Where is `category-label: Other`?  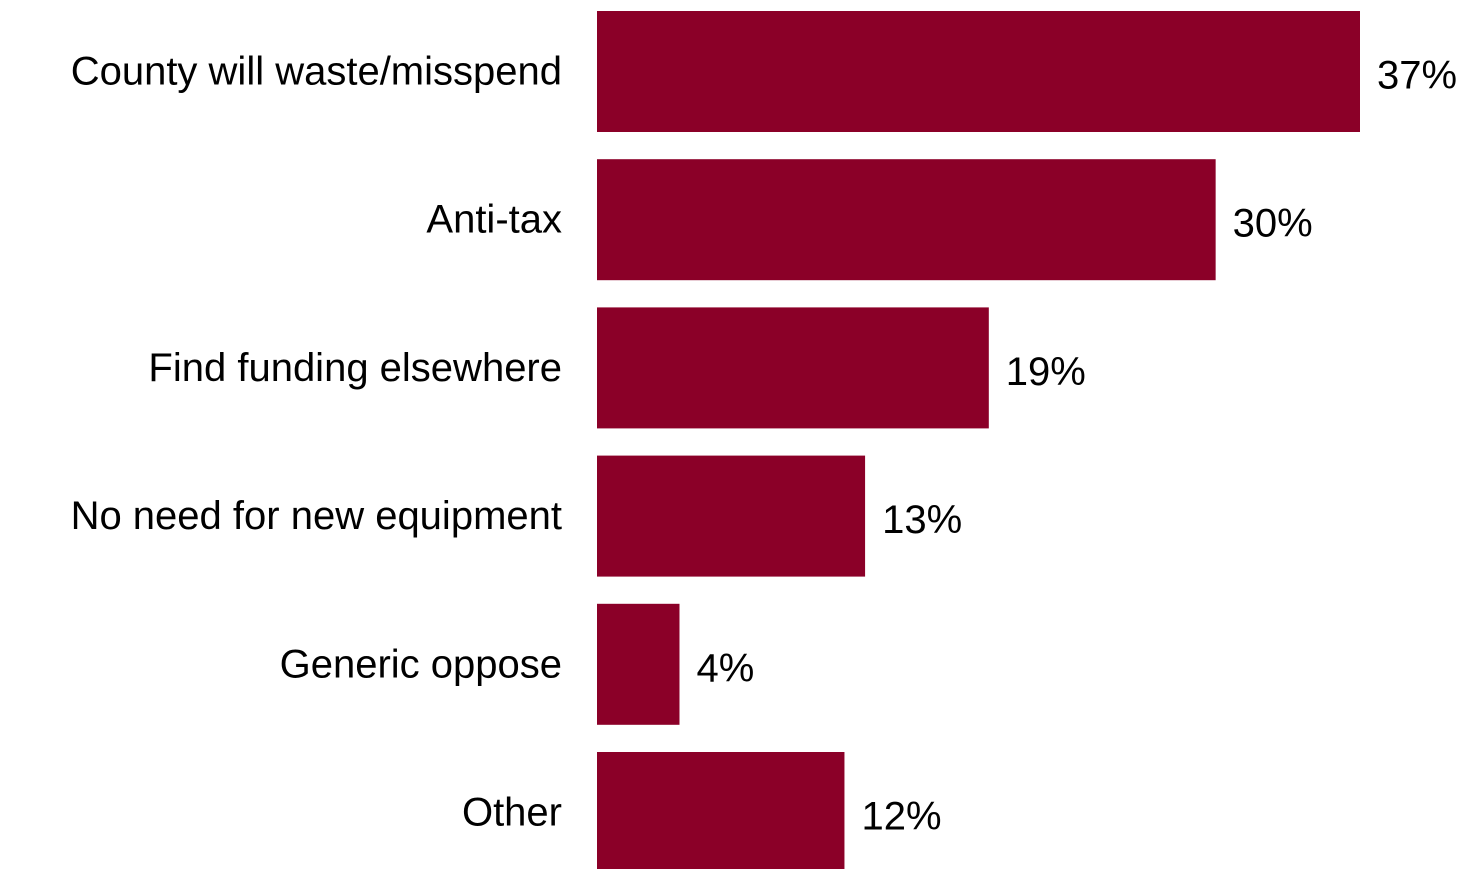 category-label: Other is located at coordinates (512, 813).